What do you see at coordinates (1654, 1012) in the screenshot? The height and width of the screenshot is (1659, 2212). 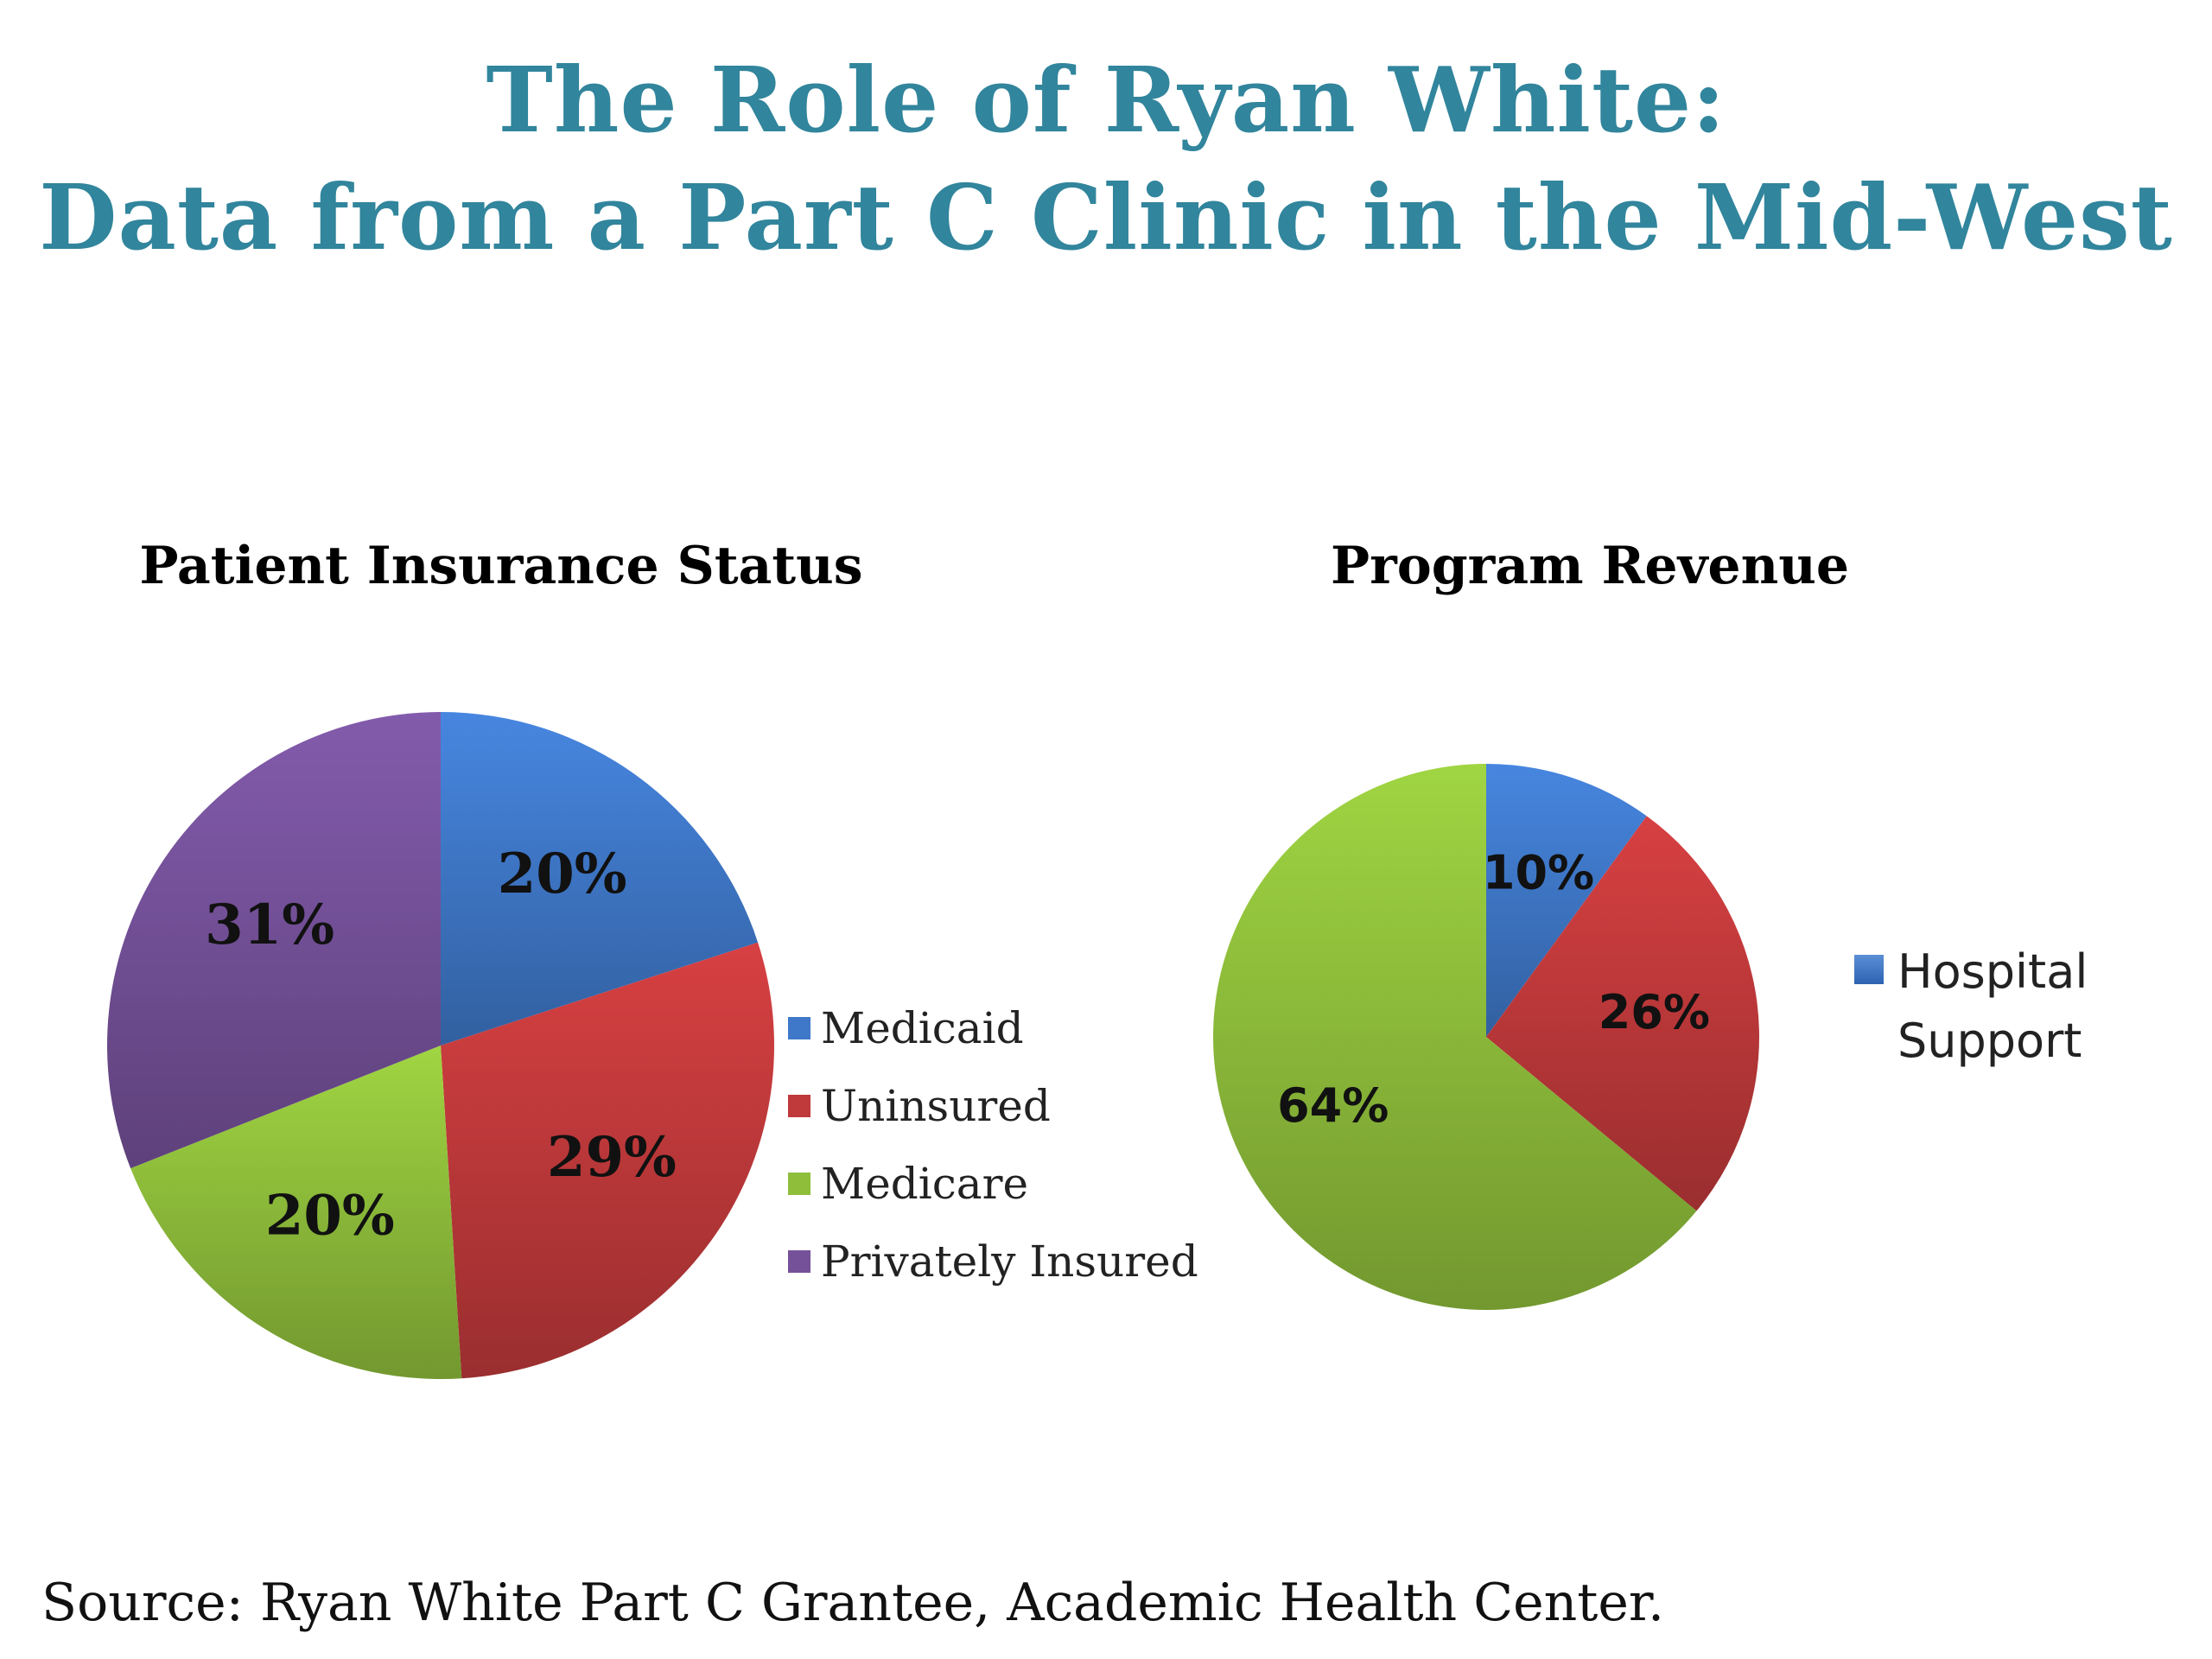 I see `pie-data-label: 26%` at bounding box center [1654, 1012].